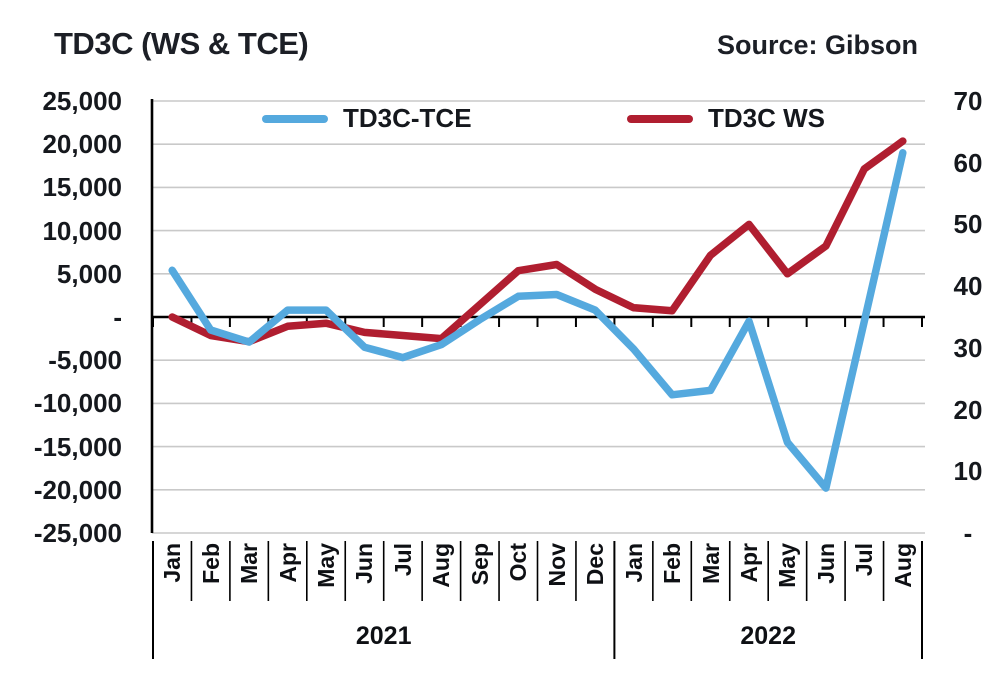 The height and width of the screenshot is (676, 1000). I want to click on legend-label-tce: TD3C-TCE, so click(407, 118).